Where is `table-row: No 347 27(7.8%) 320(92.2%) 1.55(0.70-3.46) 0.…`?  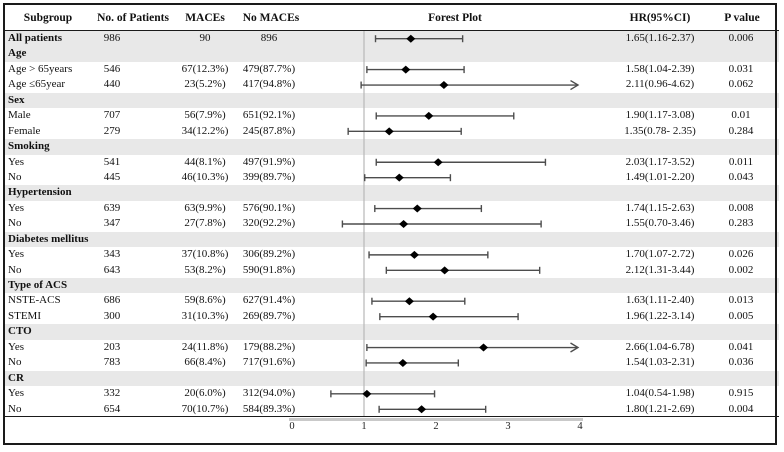 table-row: No 347 27(7.8%) 320(92.2%) 1.55(0.70-3.46) 0.… is located at coordinates (392, 223).